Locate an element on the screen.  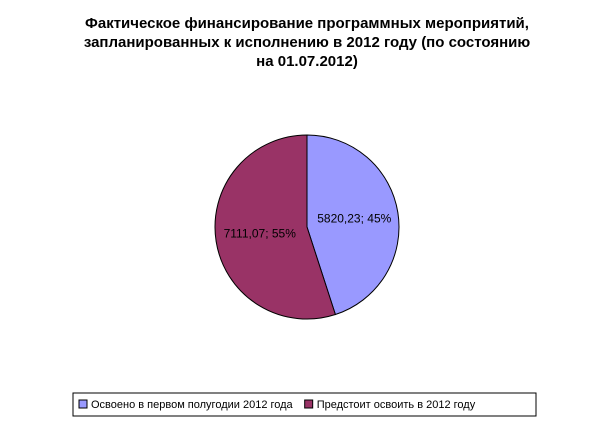
chart-title: на 01.07.2012) is located at coordinates (307, 61).